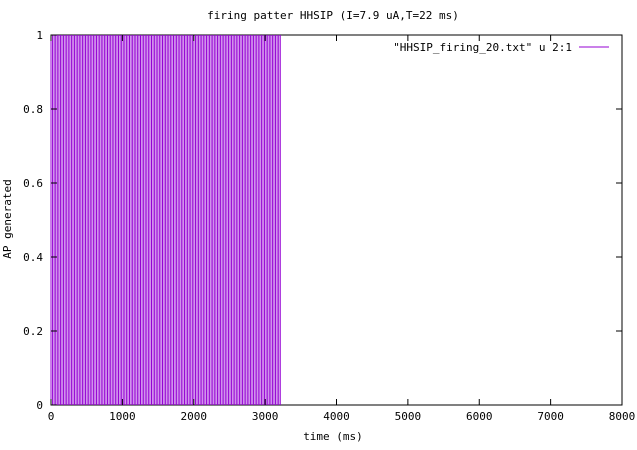 Image resolution: width=637 pixels, height=450 pixels. Describe the element at coordinates (479, 416) in the screenshot. I see `x-tick-label: 6000` at that location.